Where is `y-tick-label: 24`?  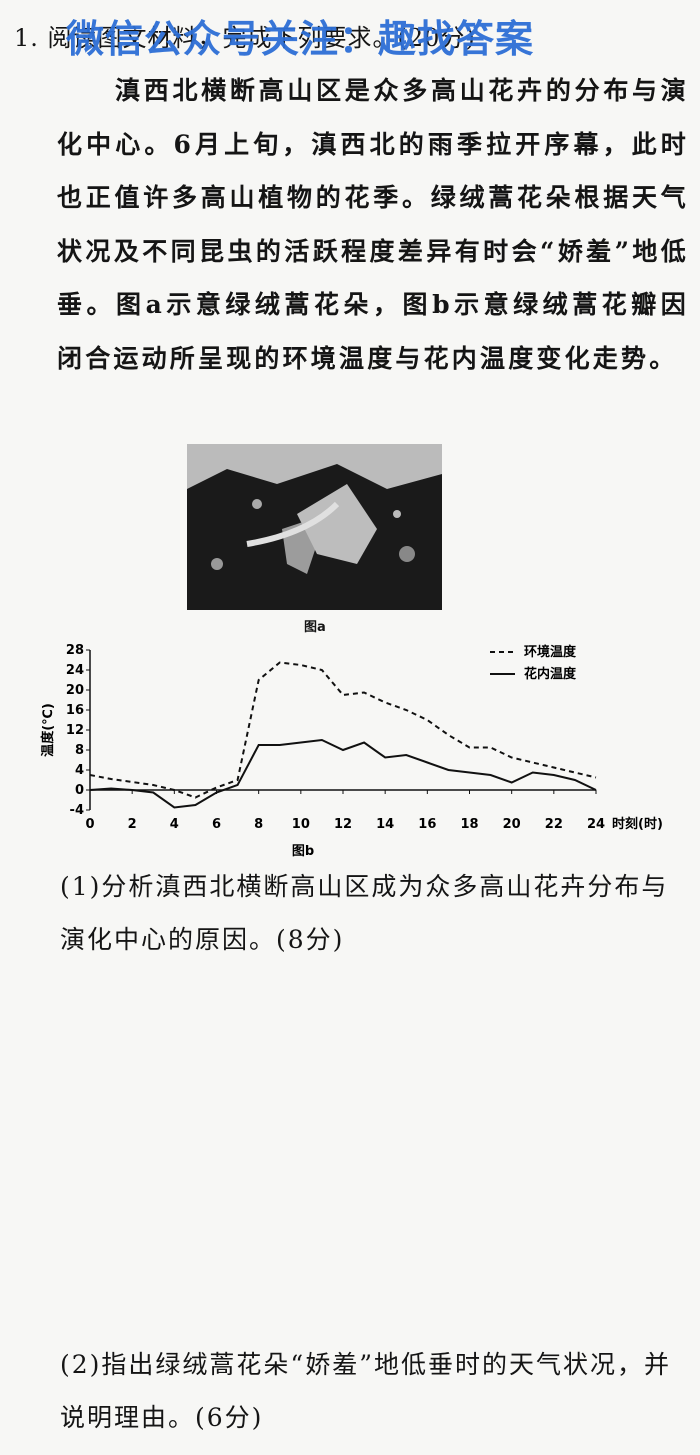
y-tick-label: 24 is located at coordinates (75, 670).